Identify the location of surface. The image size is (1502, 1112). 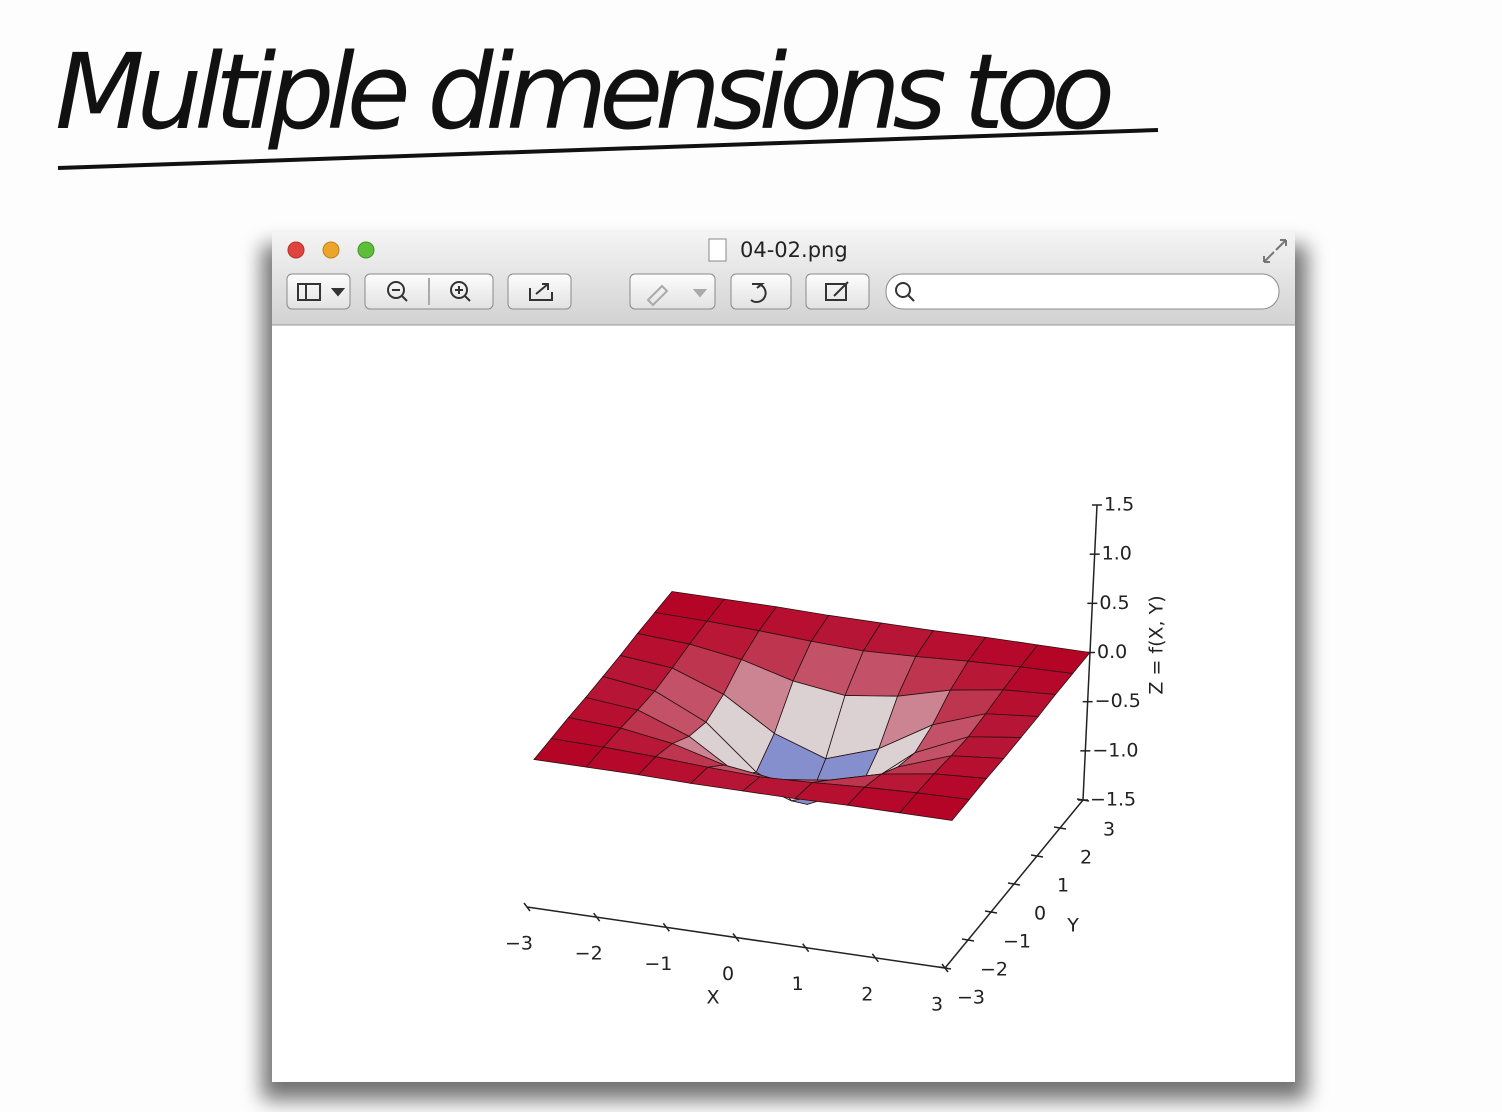
(812, 706).